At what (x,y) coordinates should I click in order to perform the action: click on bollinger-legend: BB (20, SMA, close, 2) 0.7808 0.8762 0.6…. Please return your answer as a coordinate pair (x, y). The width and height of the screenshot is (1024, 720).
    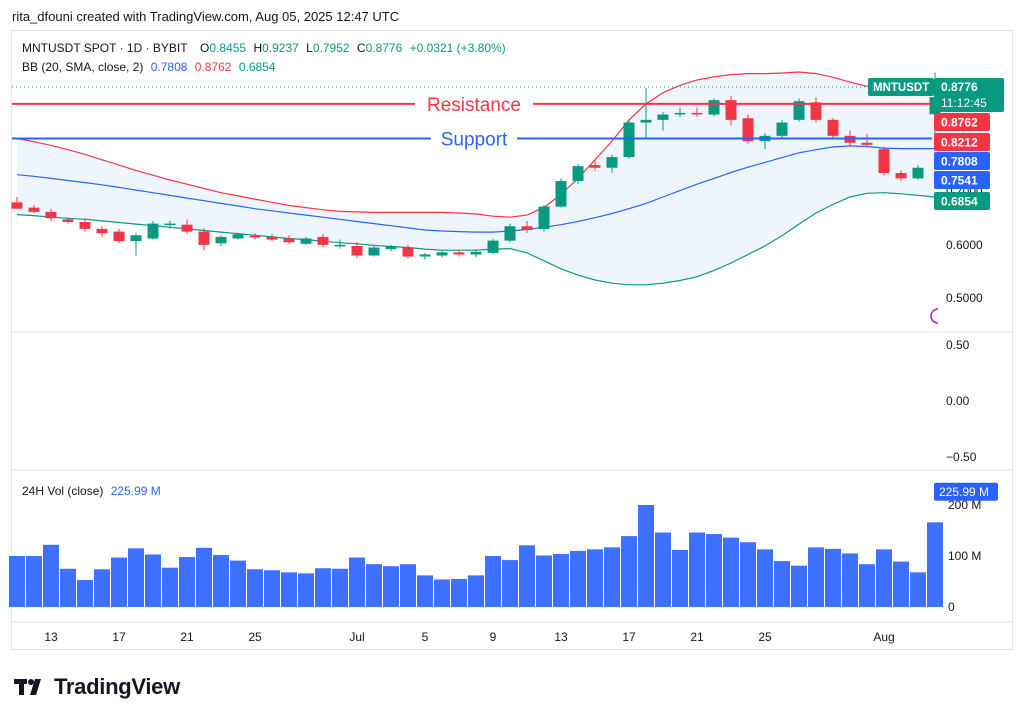
    Looking at the image, I should click on (149, 67).